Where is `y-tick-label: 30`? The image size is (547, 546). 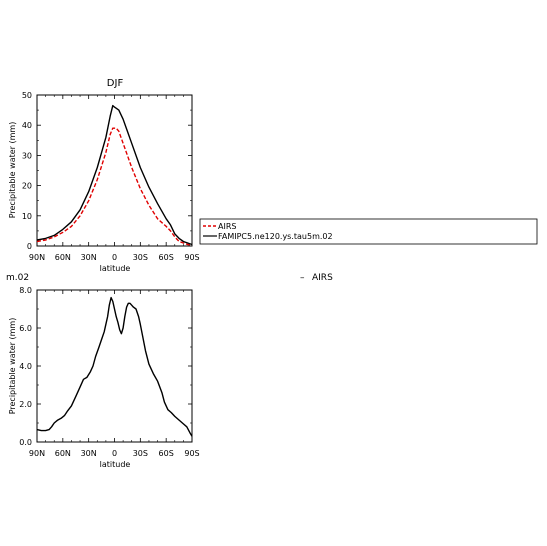 y-tick-label: 30 is located at coordinates (27, 155).